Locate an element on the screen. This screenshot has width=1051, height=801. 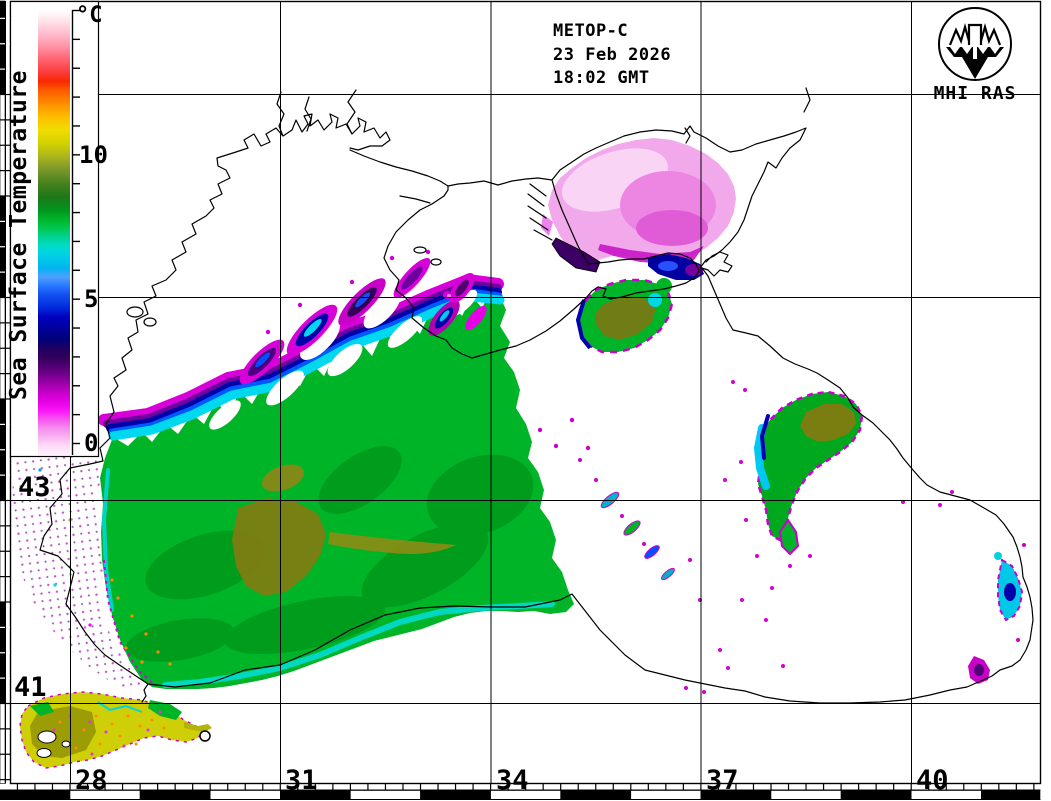
lon-label-28: 28 is located at coordinates (91, 780).